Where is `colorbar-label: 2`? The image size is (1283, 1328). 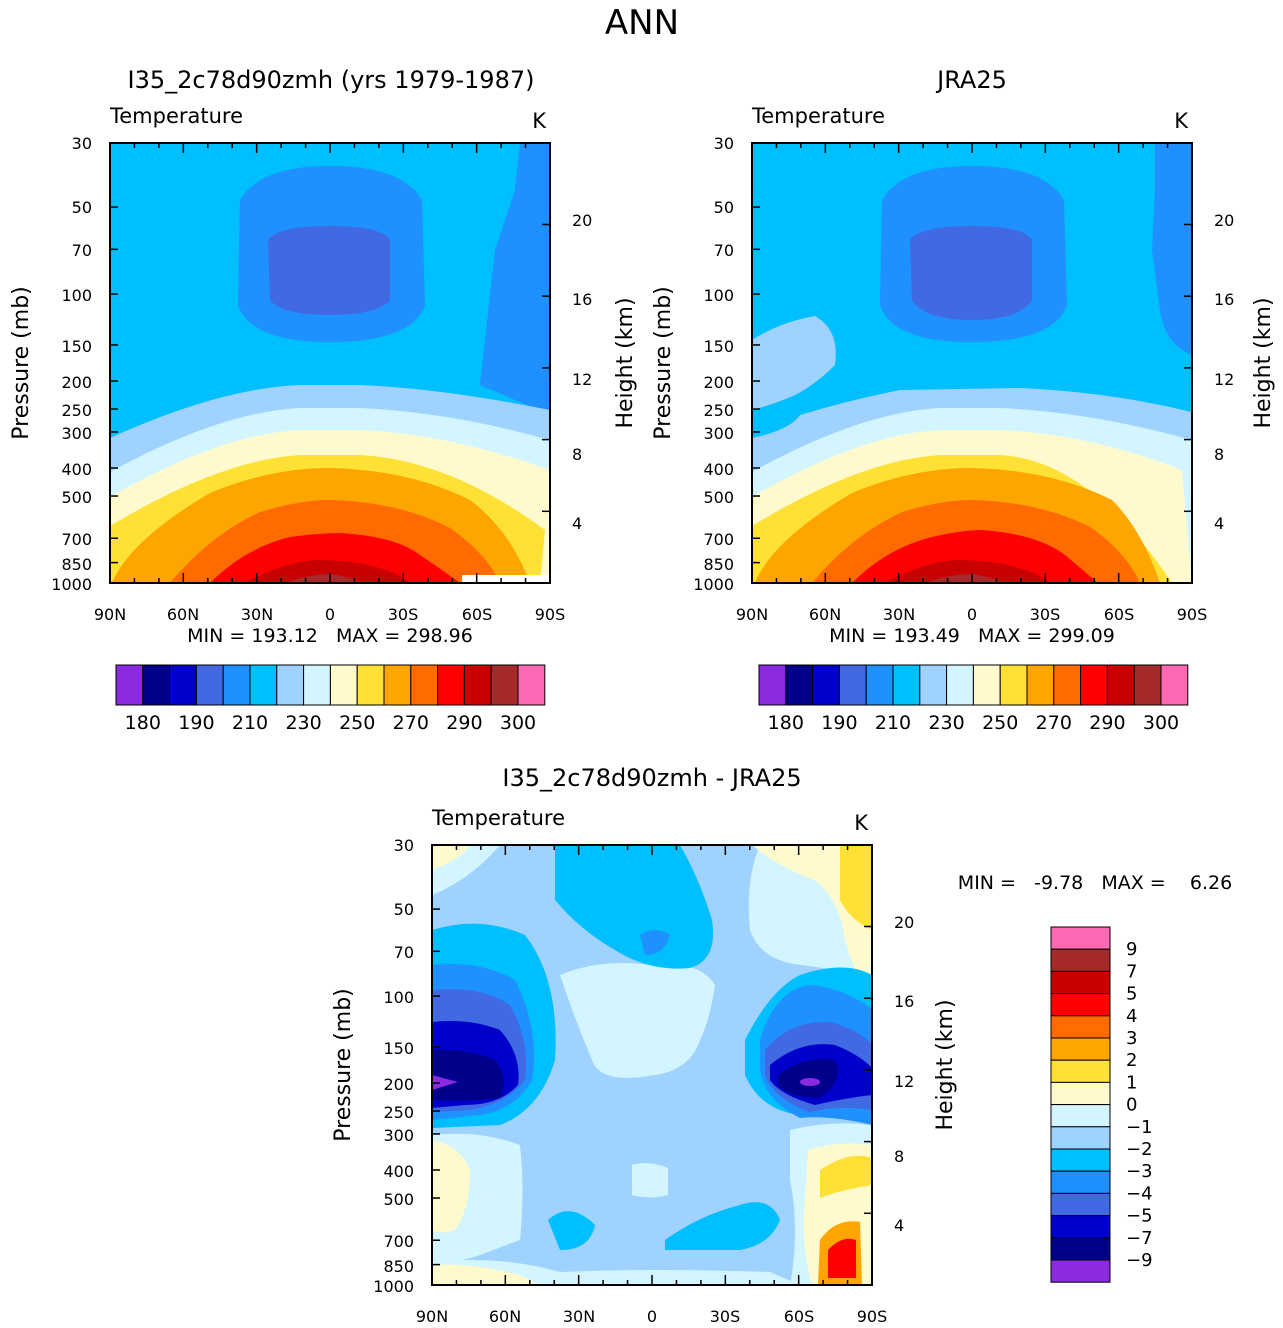 colorbar-label: 2 is located at coordinates (1131, 1060).